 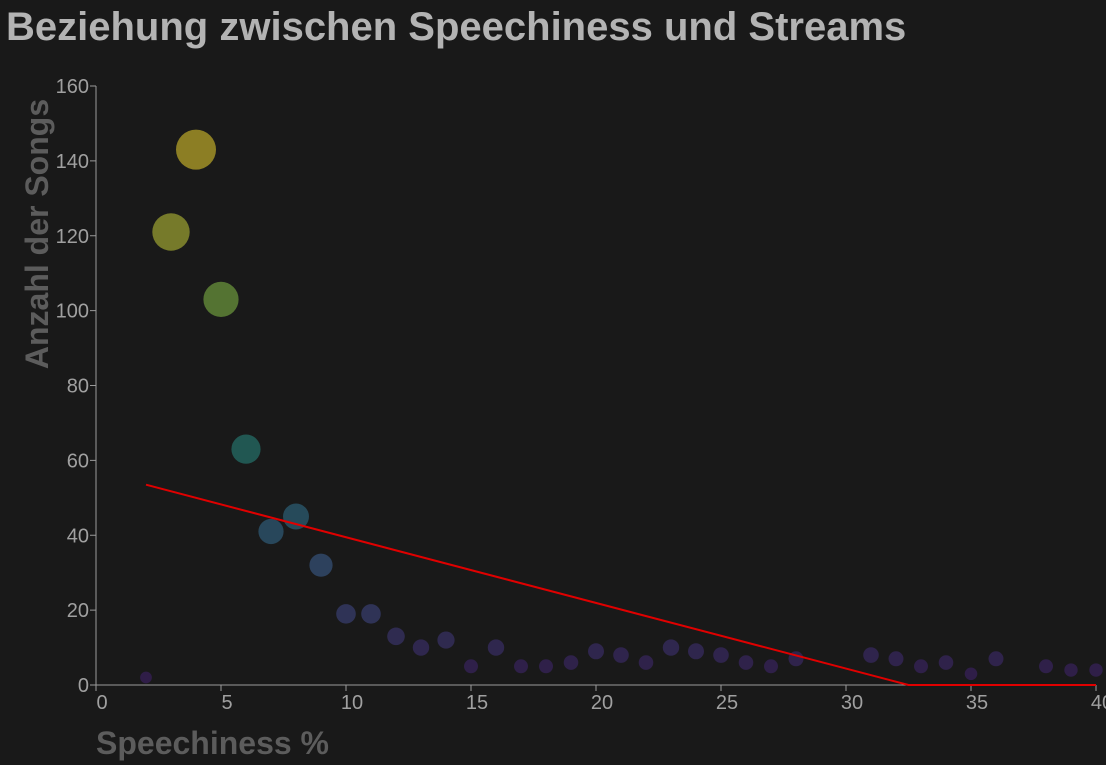 What do you see at coordinates (852, 703) in the screenshot?
I see `x-tick-label: 30` at bounding box center [852, 703].